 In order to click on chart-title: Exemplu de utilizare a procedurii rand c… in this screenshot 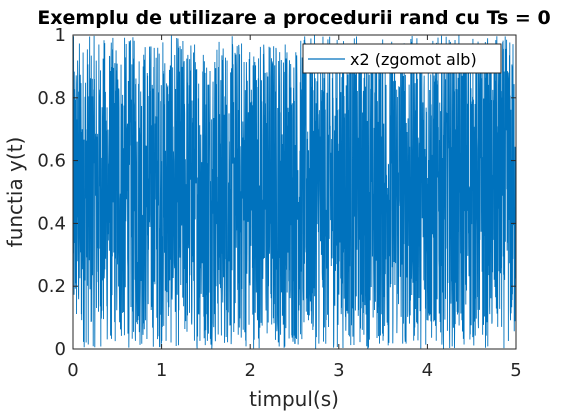, I will do `click(293, 18)`.